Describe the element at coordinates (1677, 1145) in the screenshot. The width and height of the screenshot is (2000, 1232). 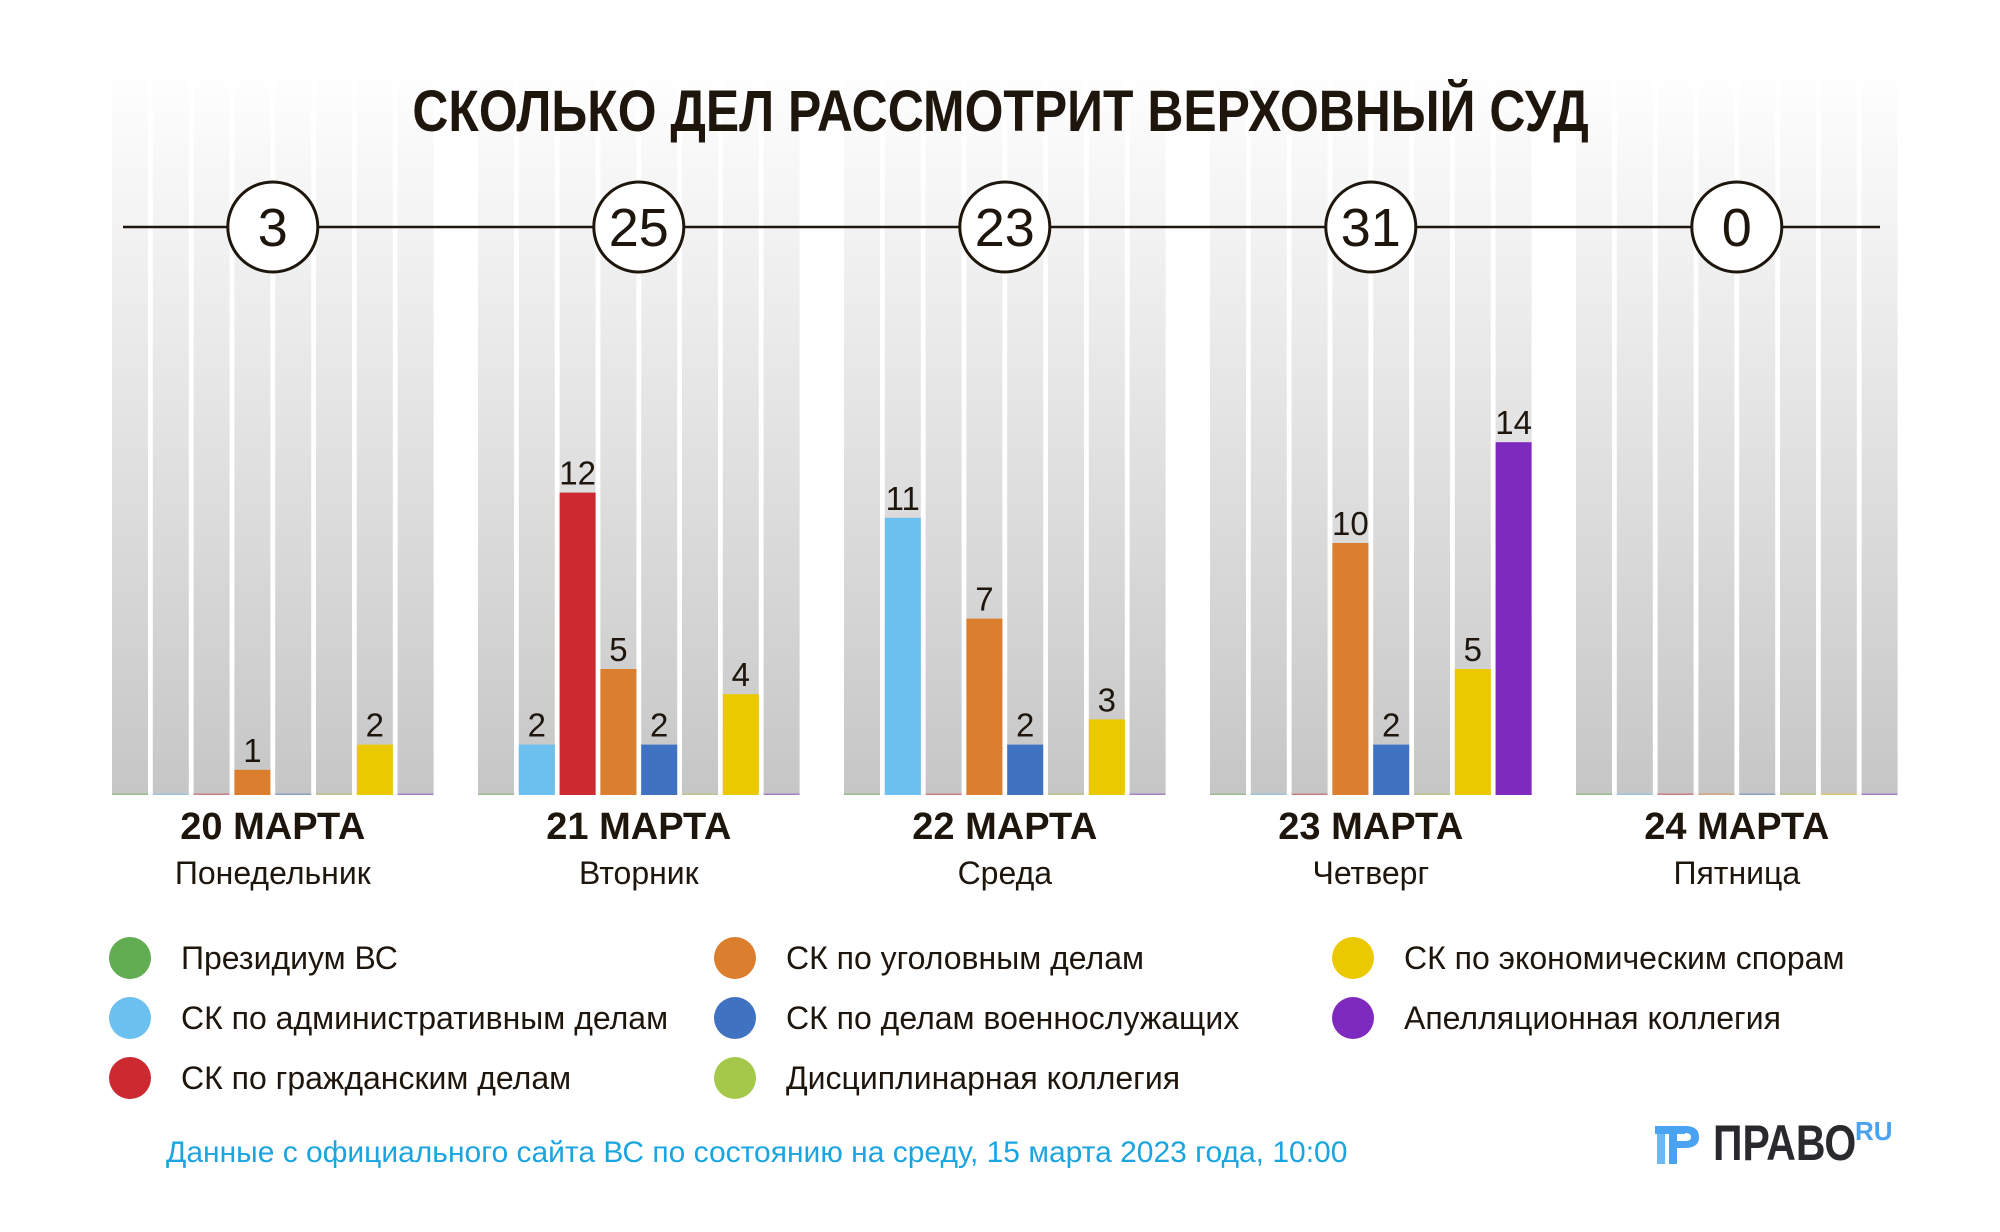
I see `pravo-logo-mark-icon` at that location.